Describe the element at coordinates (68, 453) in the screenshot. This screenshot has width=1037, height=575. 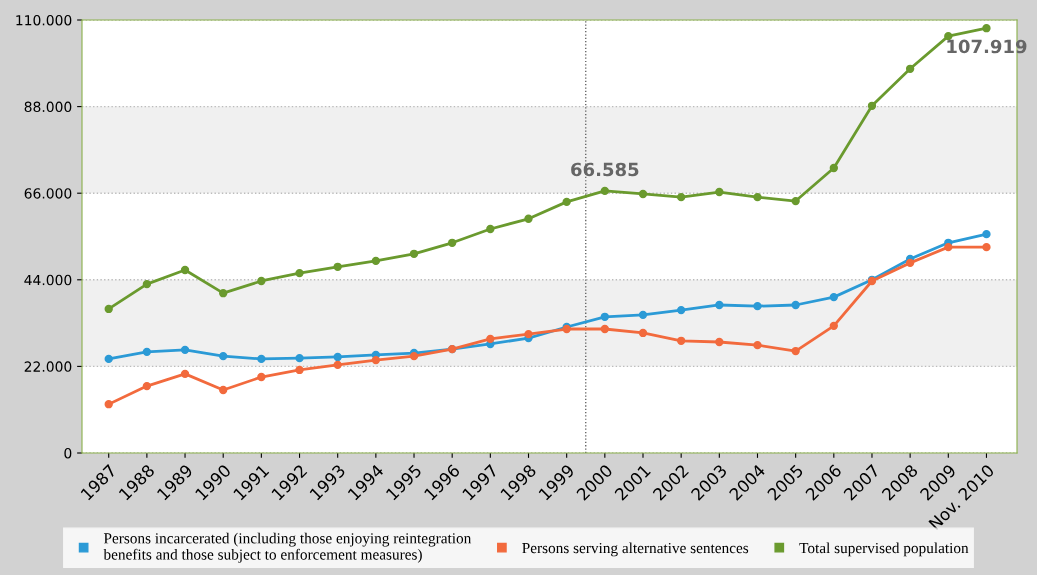
I see `y-tick-label: 0` at that location.